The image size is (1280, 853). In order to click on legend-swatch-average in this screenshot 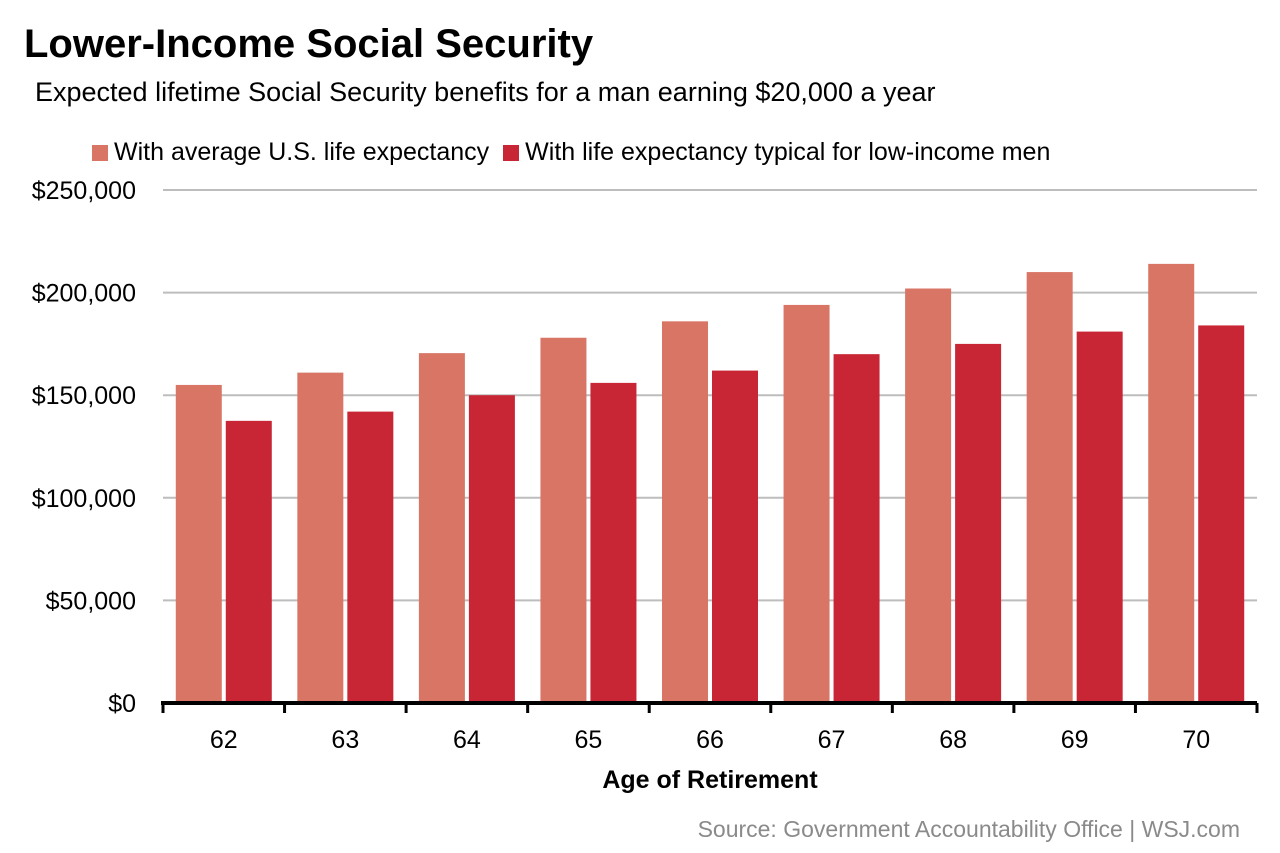, I will do `click(100, 152)`.